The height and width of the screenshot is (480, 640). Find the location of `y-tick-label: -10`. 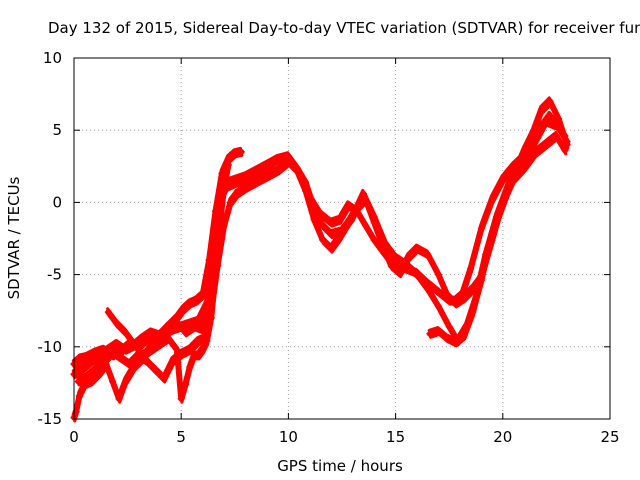

y-tick-label: -10 is located at coordinates (50, 347).